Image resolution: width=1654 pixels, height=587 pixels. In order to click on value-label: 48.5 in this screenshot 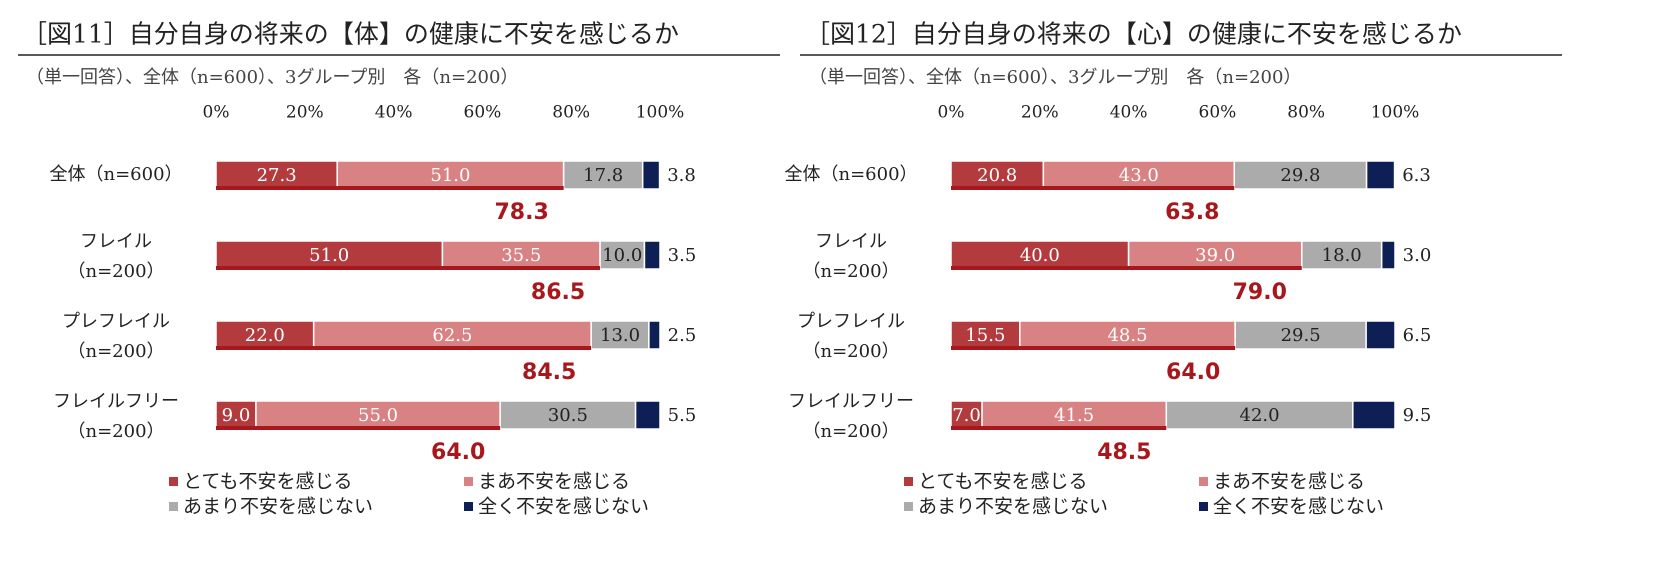, I will do `click(1127, 335)`.